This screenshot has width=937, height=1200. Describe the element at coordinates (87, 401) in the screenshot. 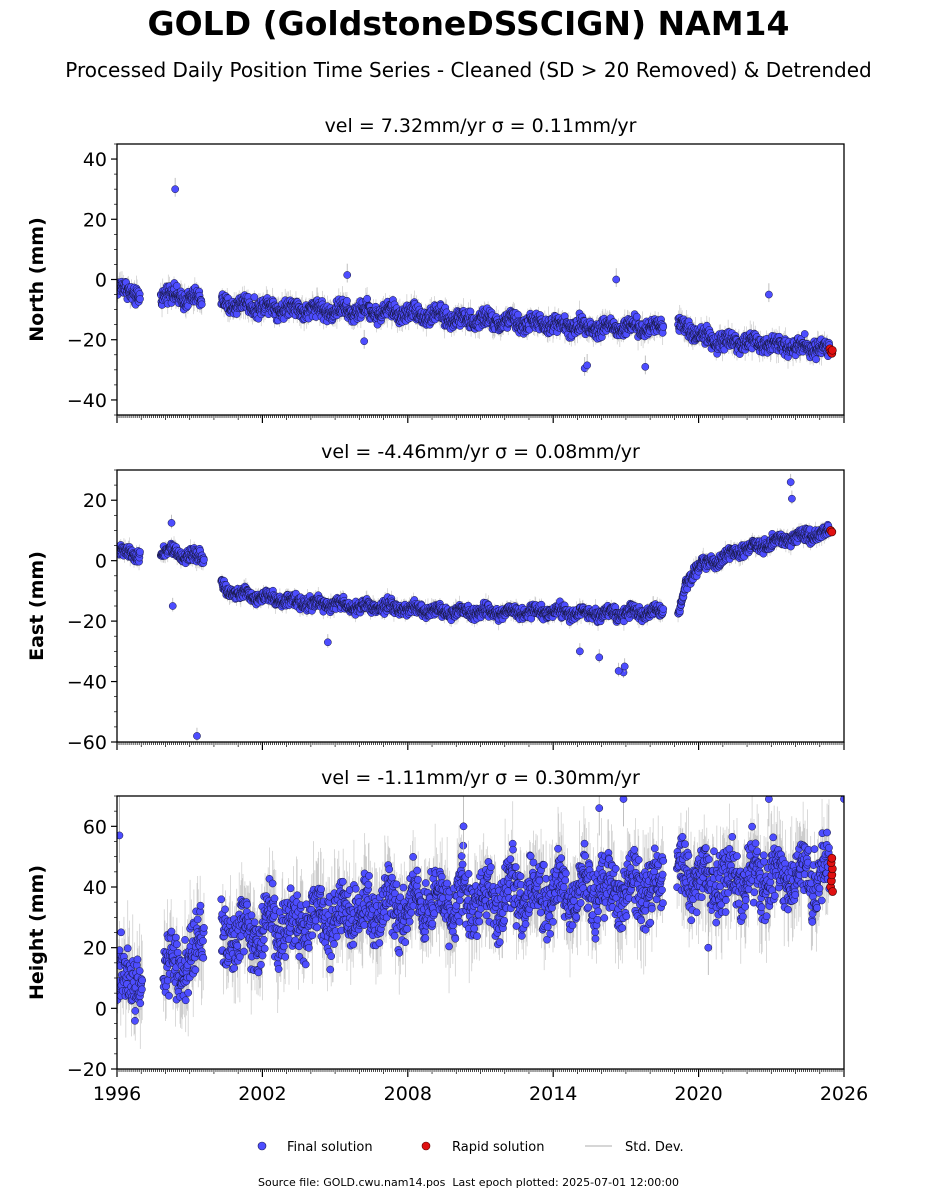

I see `y-tick-label: −40` at that location.